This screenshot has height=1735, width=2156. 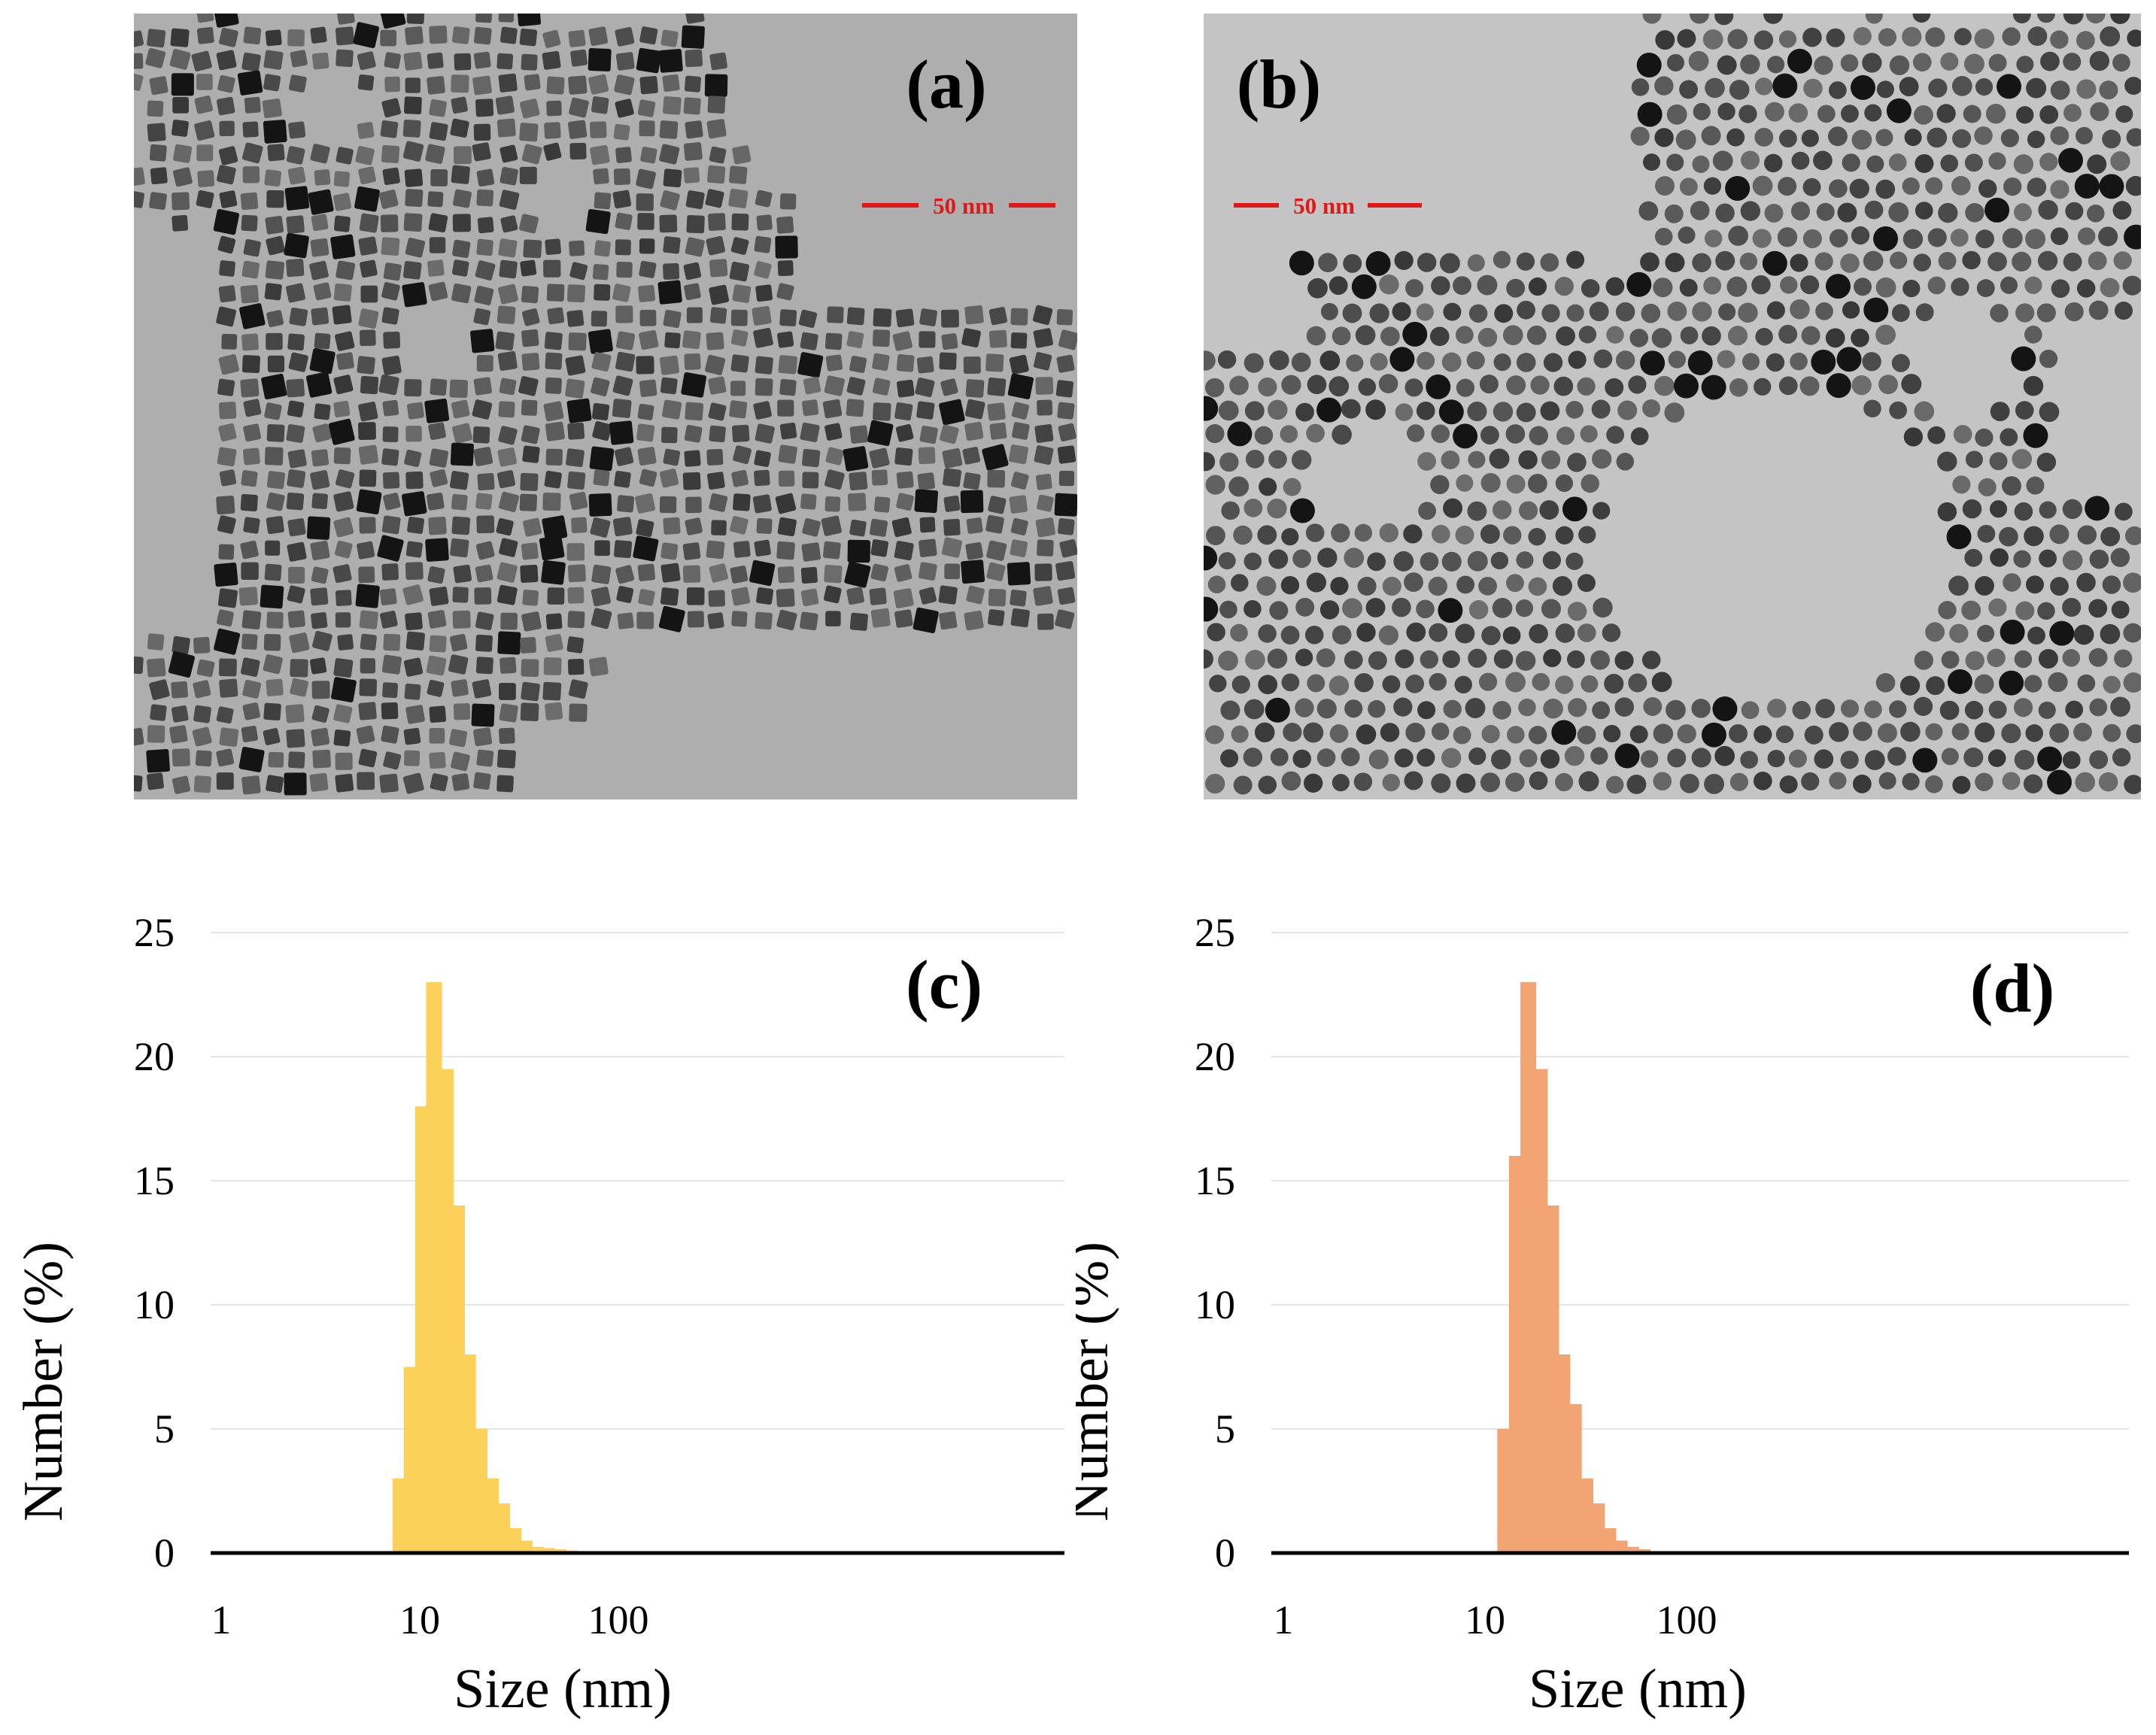 What do you see at coordinates (1686, 1619) in the screenshot?
I see `x-tick-label-100: 100` at bounding box center [1686, 1619].